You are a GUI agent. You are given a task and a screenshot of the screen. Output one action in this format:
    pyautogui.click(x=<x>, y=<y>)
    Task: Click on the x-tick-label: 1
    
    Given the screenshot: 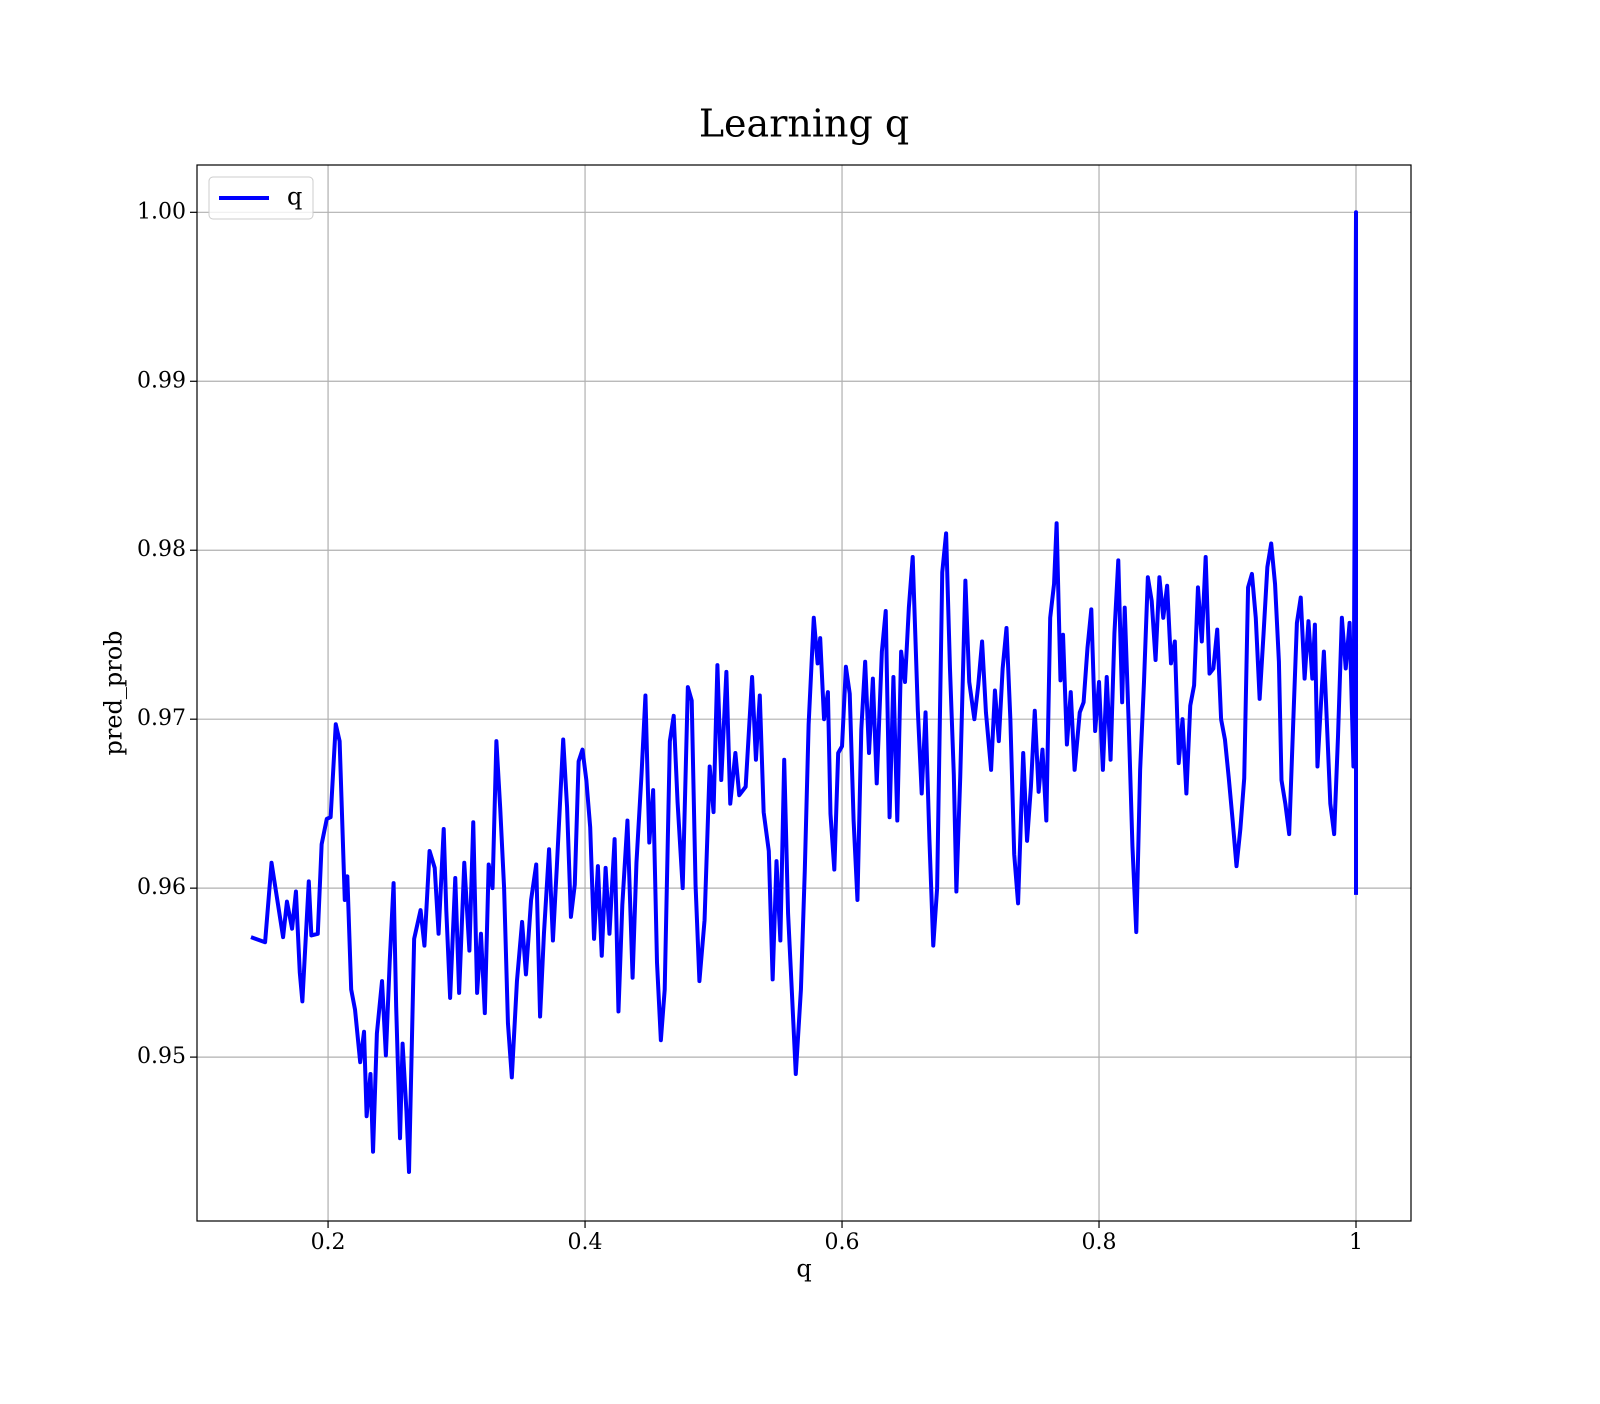 What is the action you would take?
    pyautogui.click(x=1356, y=1242)
    